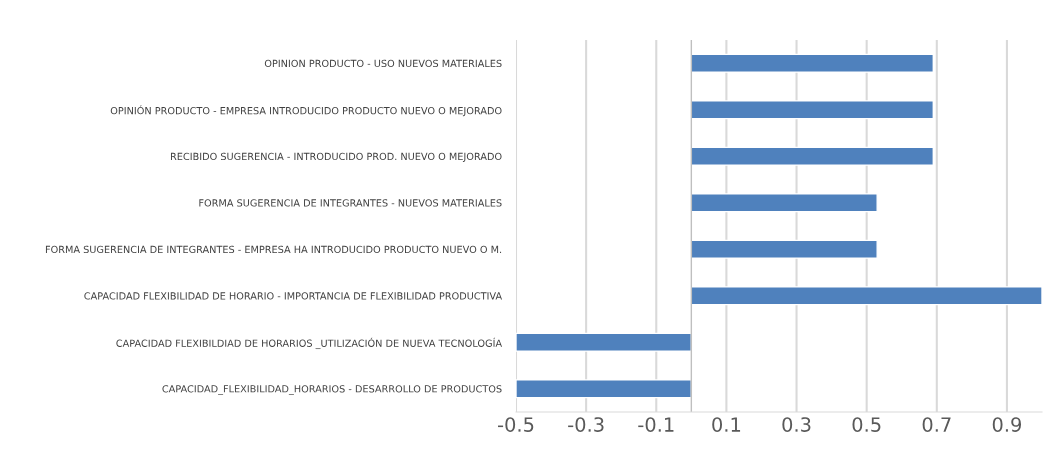  Describe the element at coordinates (332, 390) in the screenshot. I see `y-tick-label: CAPACIDAD_FLEXIBILIDAD_HORARIOS - DESARROLLO DE PRODUCTOS` at that location.